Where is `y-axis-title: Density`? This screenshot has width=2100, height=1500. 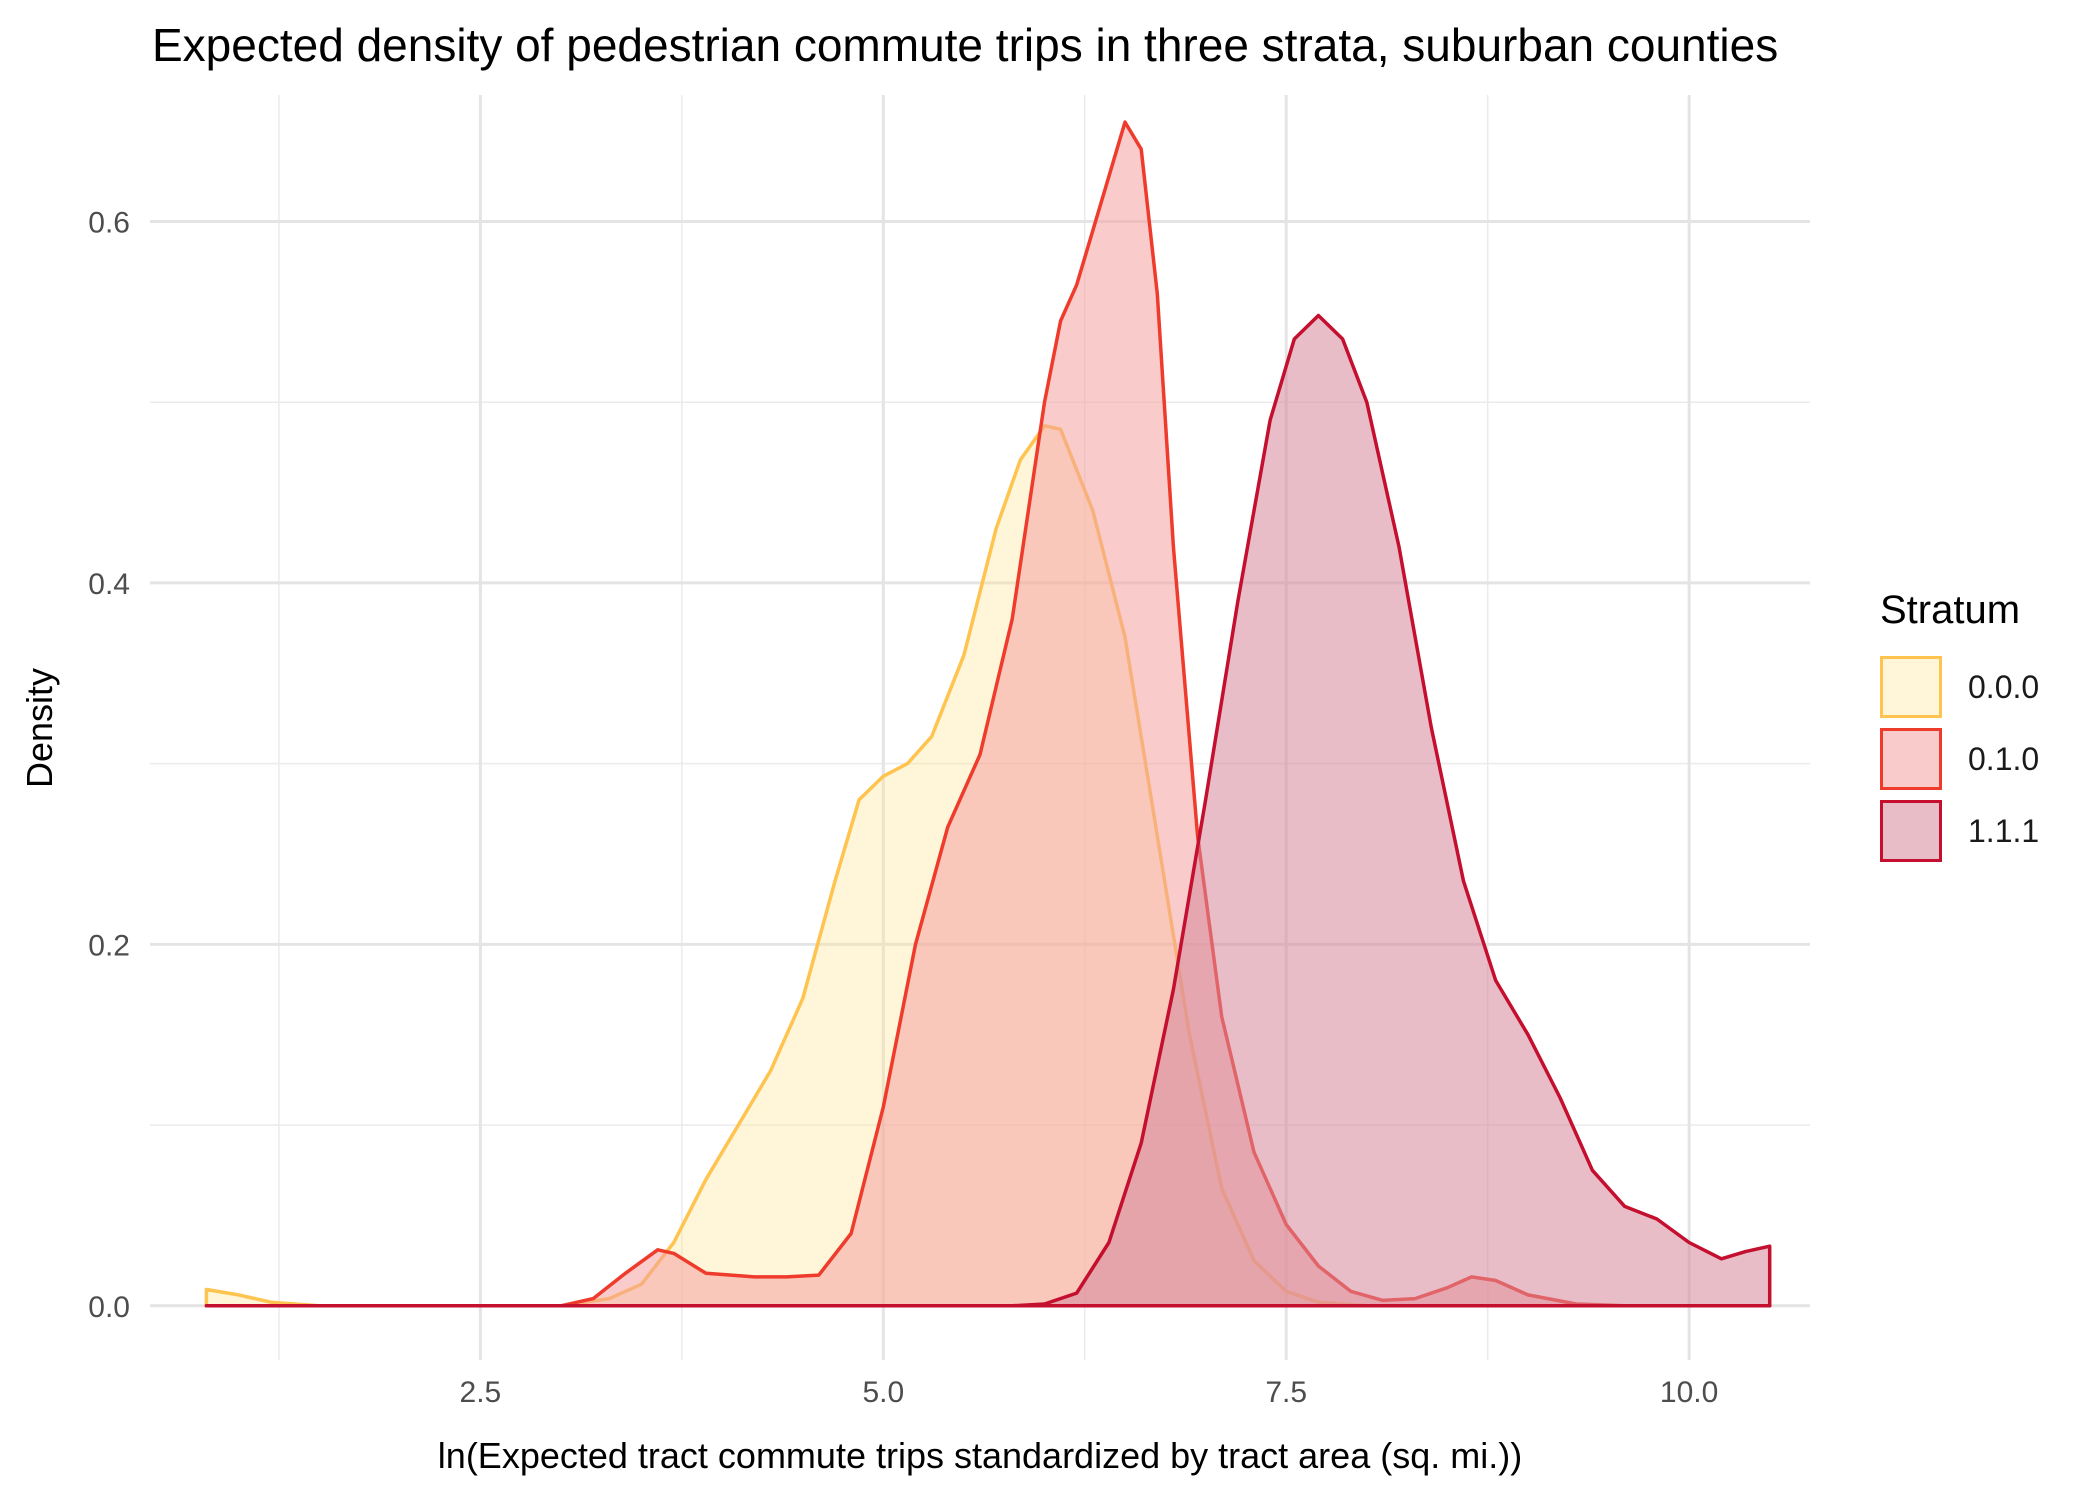 y-axis-title: Density is located at coordinates (39, 728).